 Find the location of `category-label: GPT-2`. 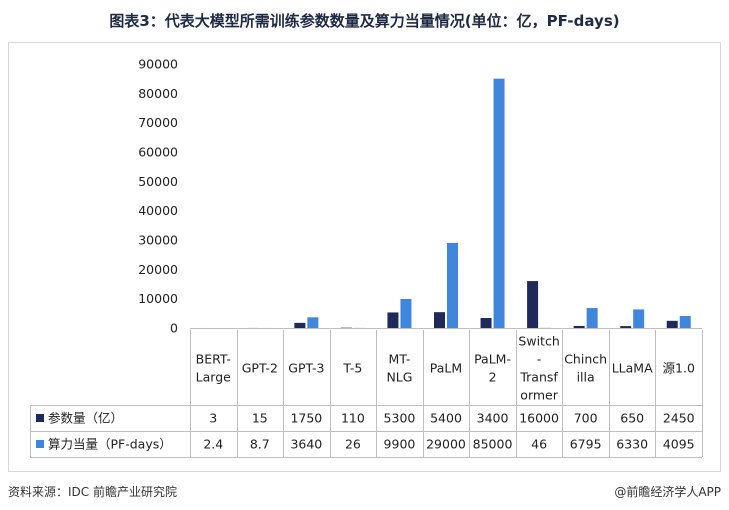

category-label: GPT-2 is located at coordinates (260, 368).